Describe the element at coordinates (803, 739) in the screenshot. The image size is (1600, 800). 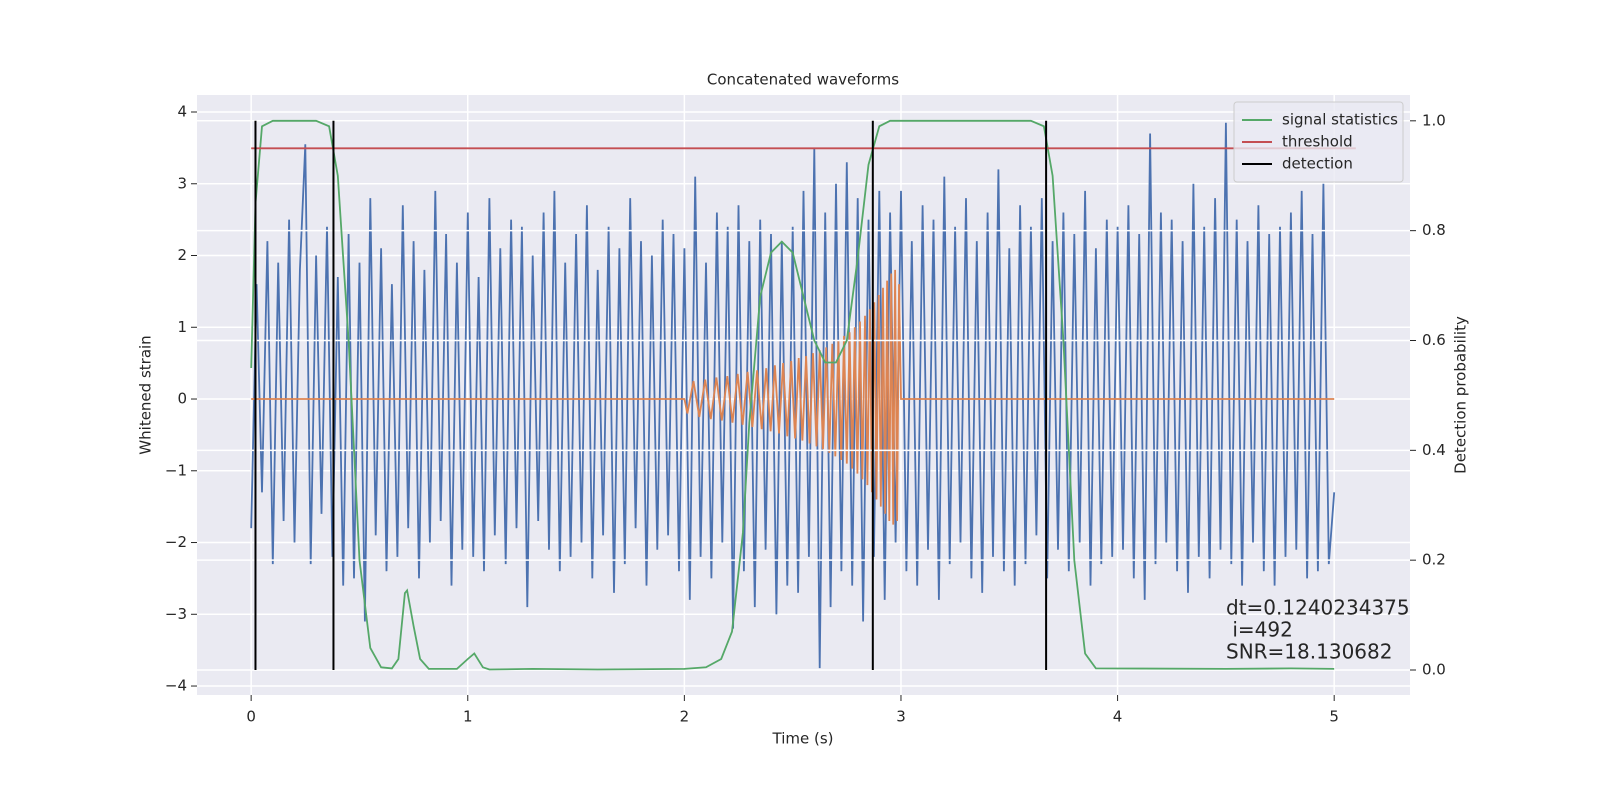
I see `x-axis-label: Time (s)` at that location.